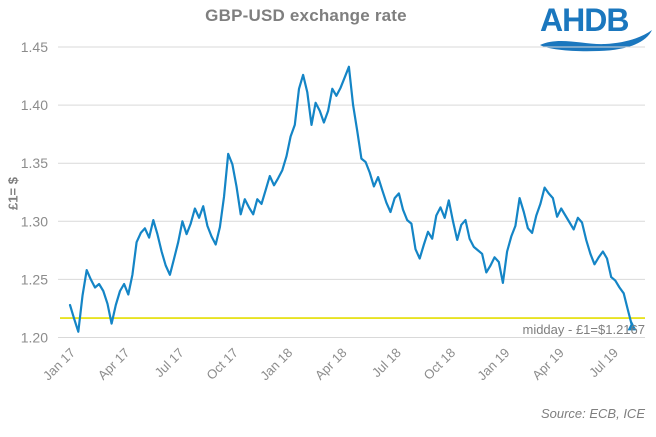 This screenshot has width=656, height=437. What do you see at coordinates (59, 364) in the screenshot?
I see `x-tick-label: Jan 17` at bounding box center [59, 364].